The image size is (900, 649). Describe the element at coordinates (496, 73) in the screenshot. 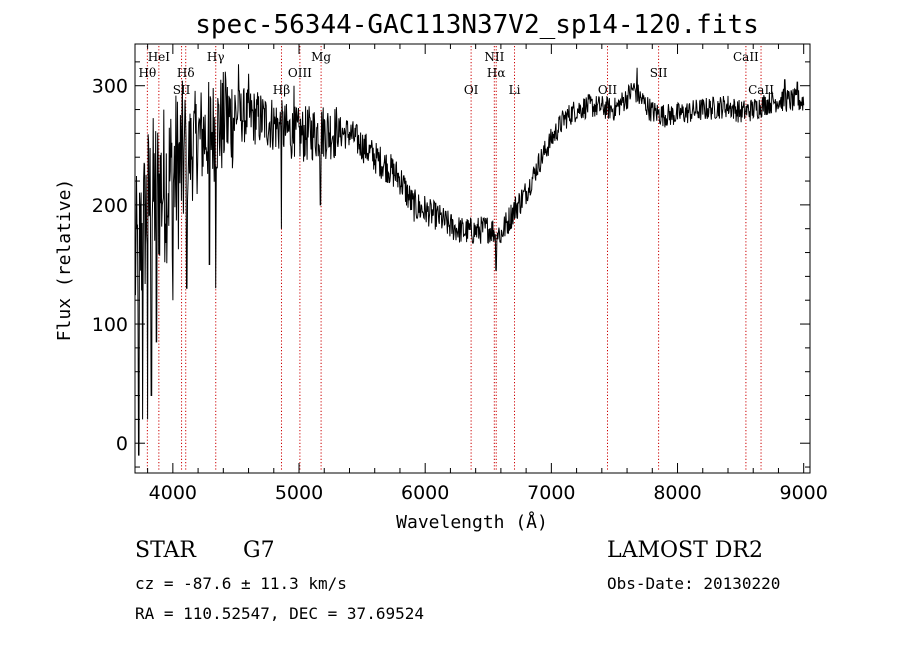

I see `line-label-10: Hα` at that location.